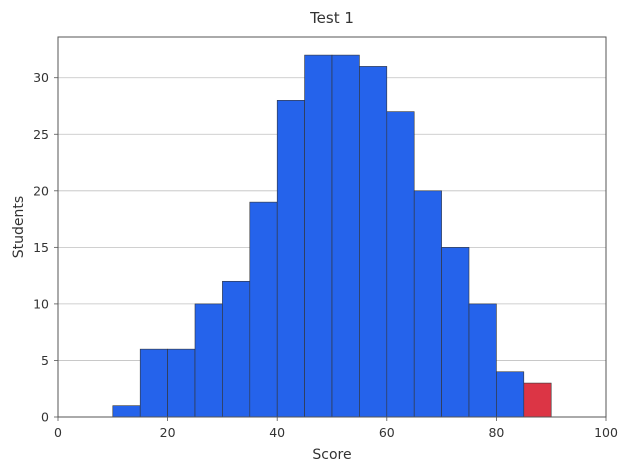 The height and width of the screenshot is (471, 630). Describe the element at coordinates (41, 77) in the screenshot. I see `y-tick-label: 30` at that location.